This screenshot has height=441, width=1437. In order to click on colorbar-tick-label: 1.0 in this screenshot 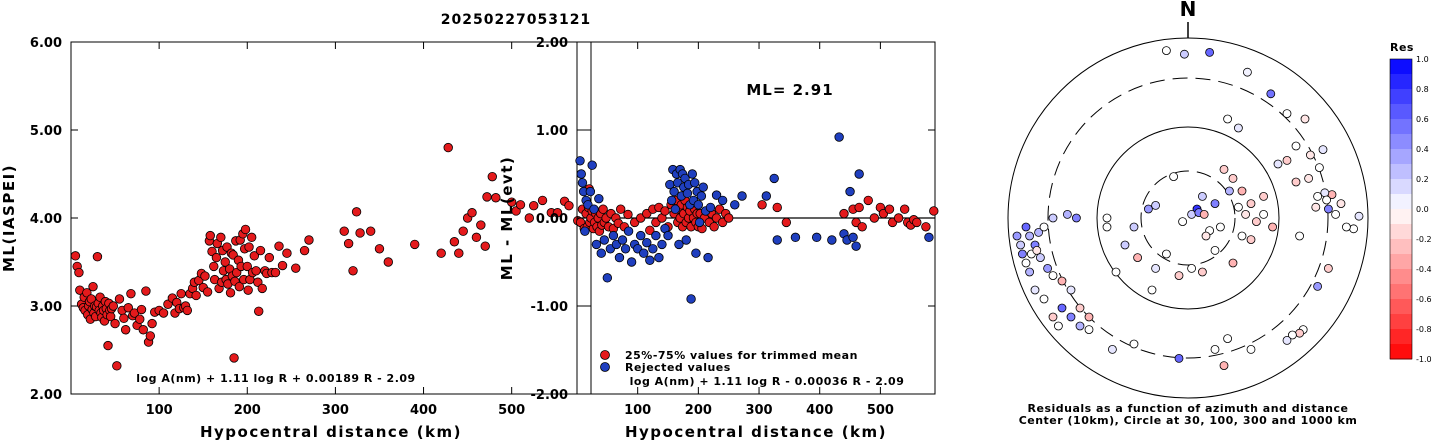, I will do `click(1422, 59)`.